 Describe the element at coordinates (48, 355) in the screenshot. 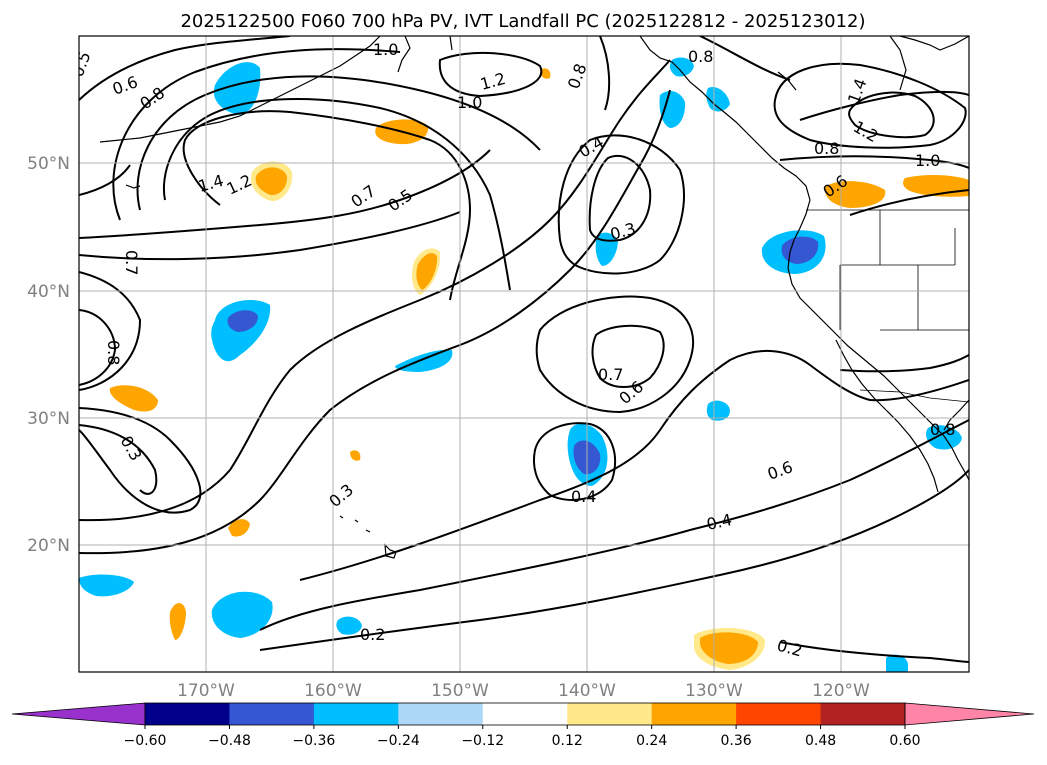

I see `latitude-labels: 50°N 40°N 30°N 20°N` at that location.